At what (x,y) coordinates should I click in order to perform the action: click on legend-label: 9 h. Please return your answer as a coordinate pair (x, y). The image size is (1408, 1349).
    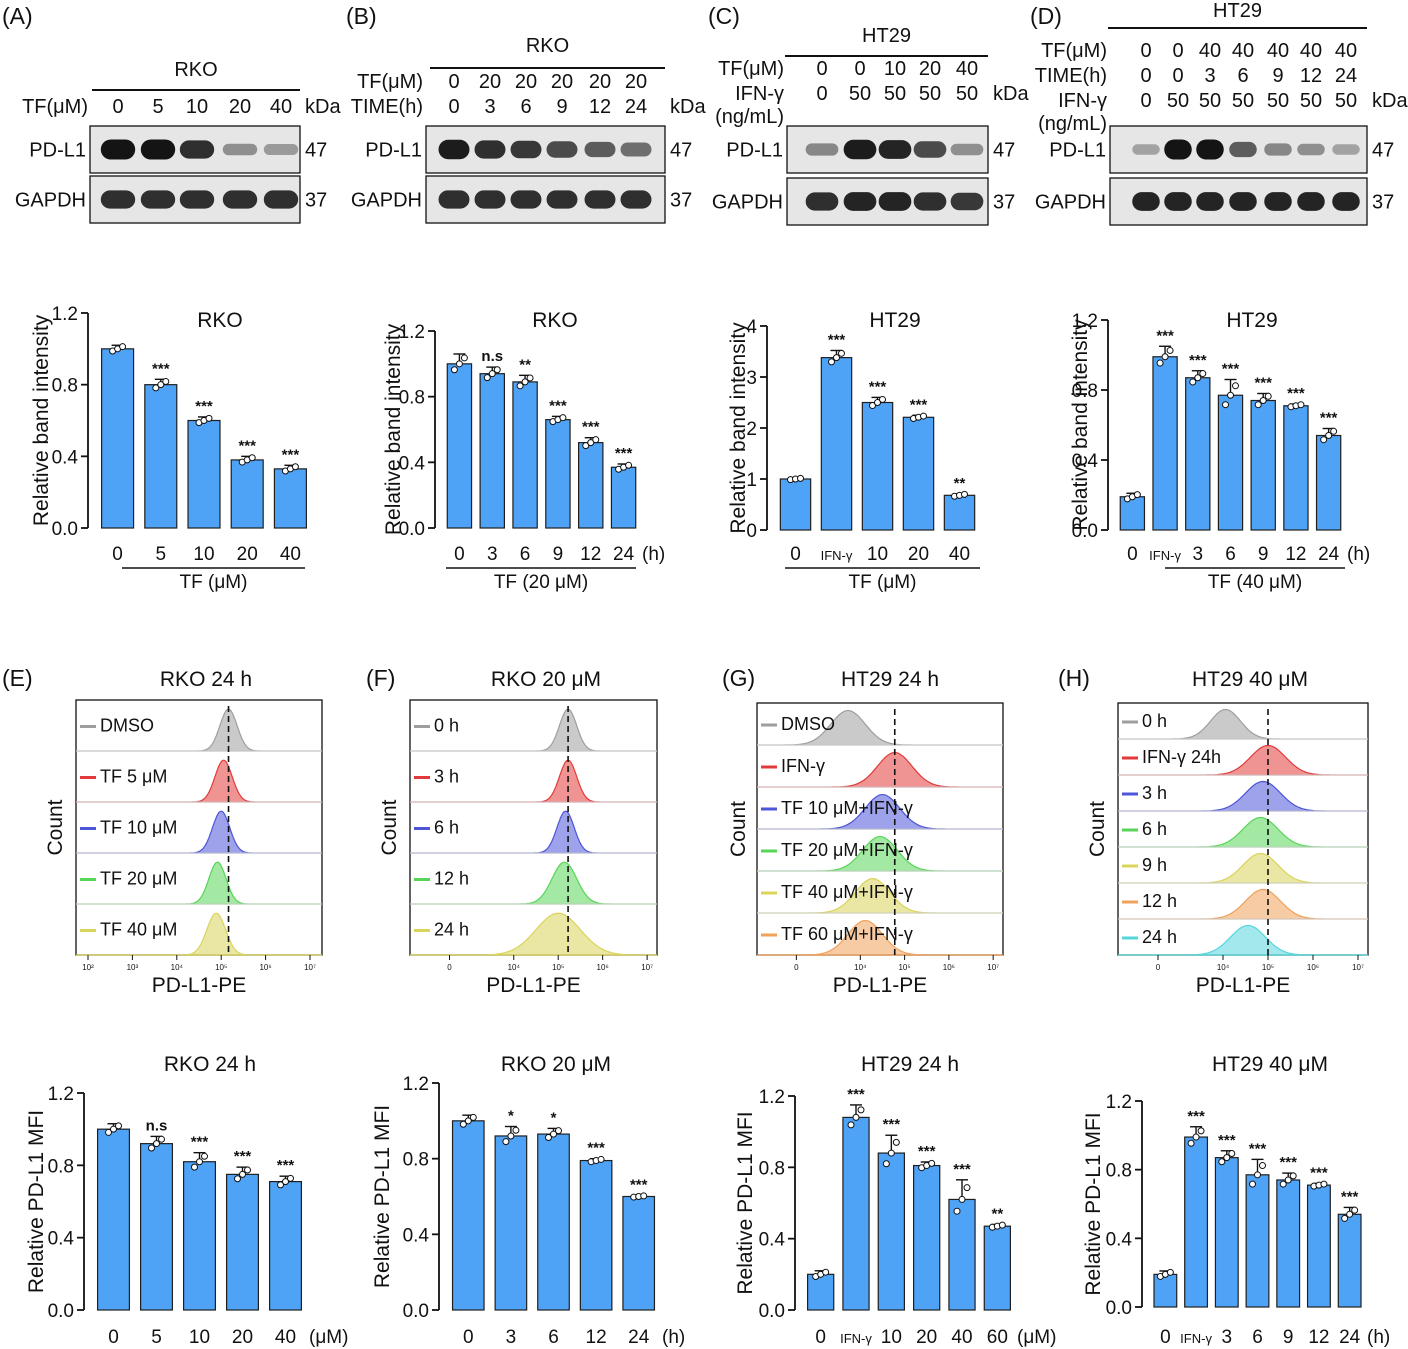
    Looking at the image, I should click on (1154, 865).